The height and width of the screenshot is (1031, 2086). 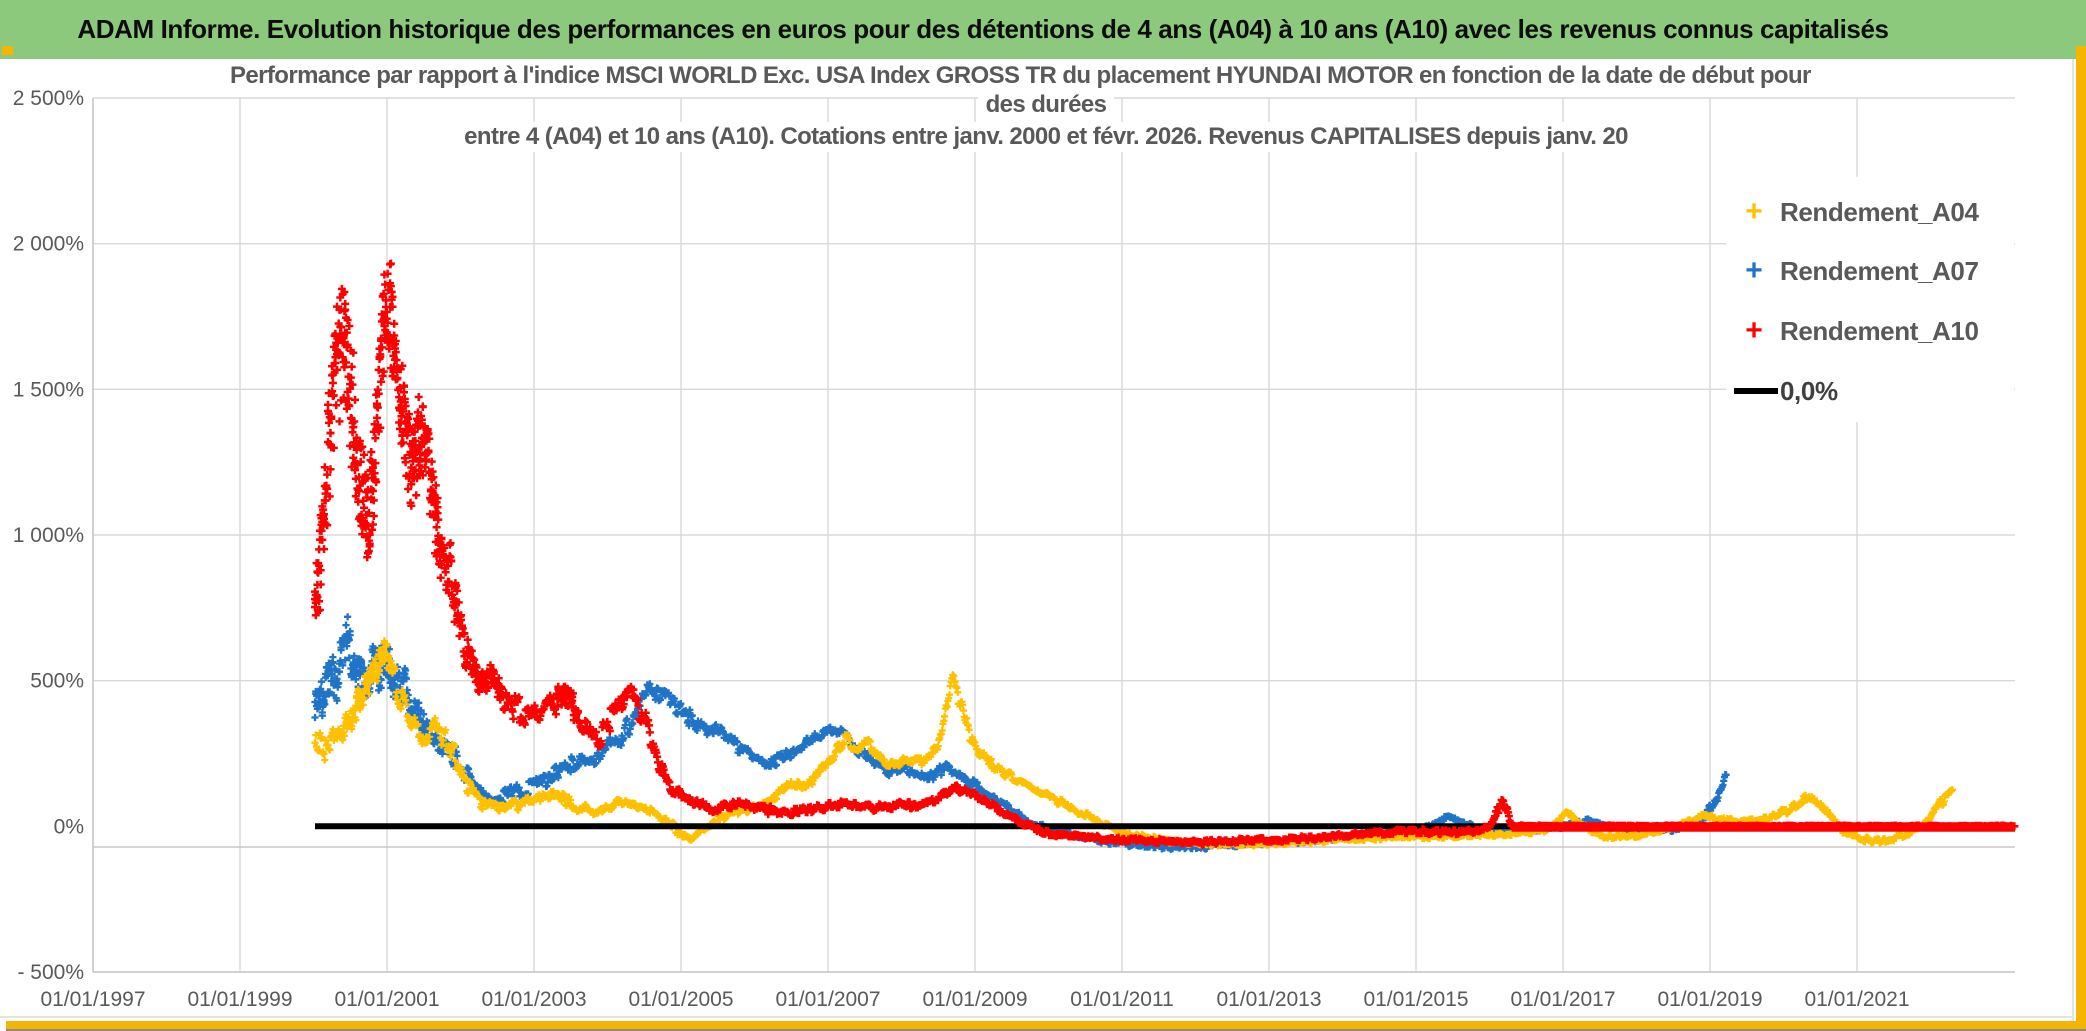 I want to click on svg-text: 01/01/2001, so click(x=386, y=999).